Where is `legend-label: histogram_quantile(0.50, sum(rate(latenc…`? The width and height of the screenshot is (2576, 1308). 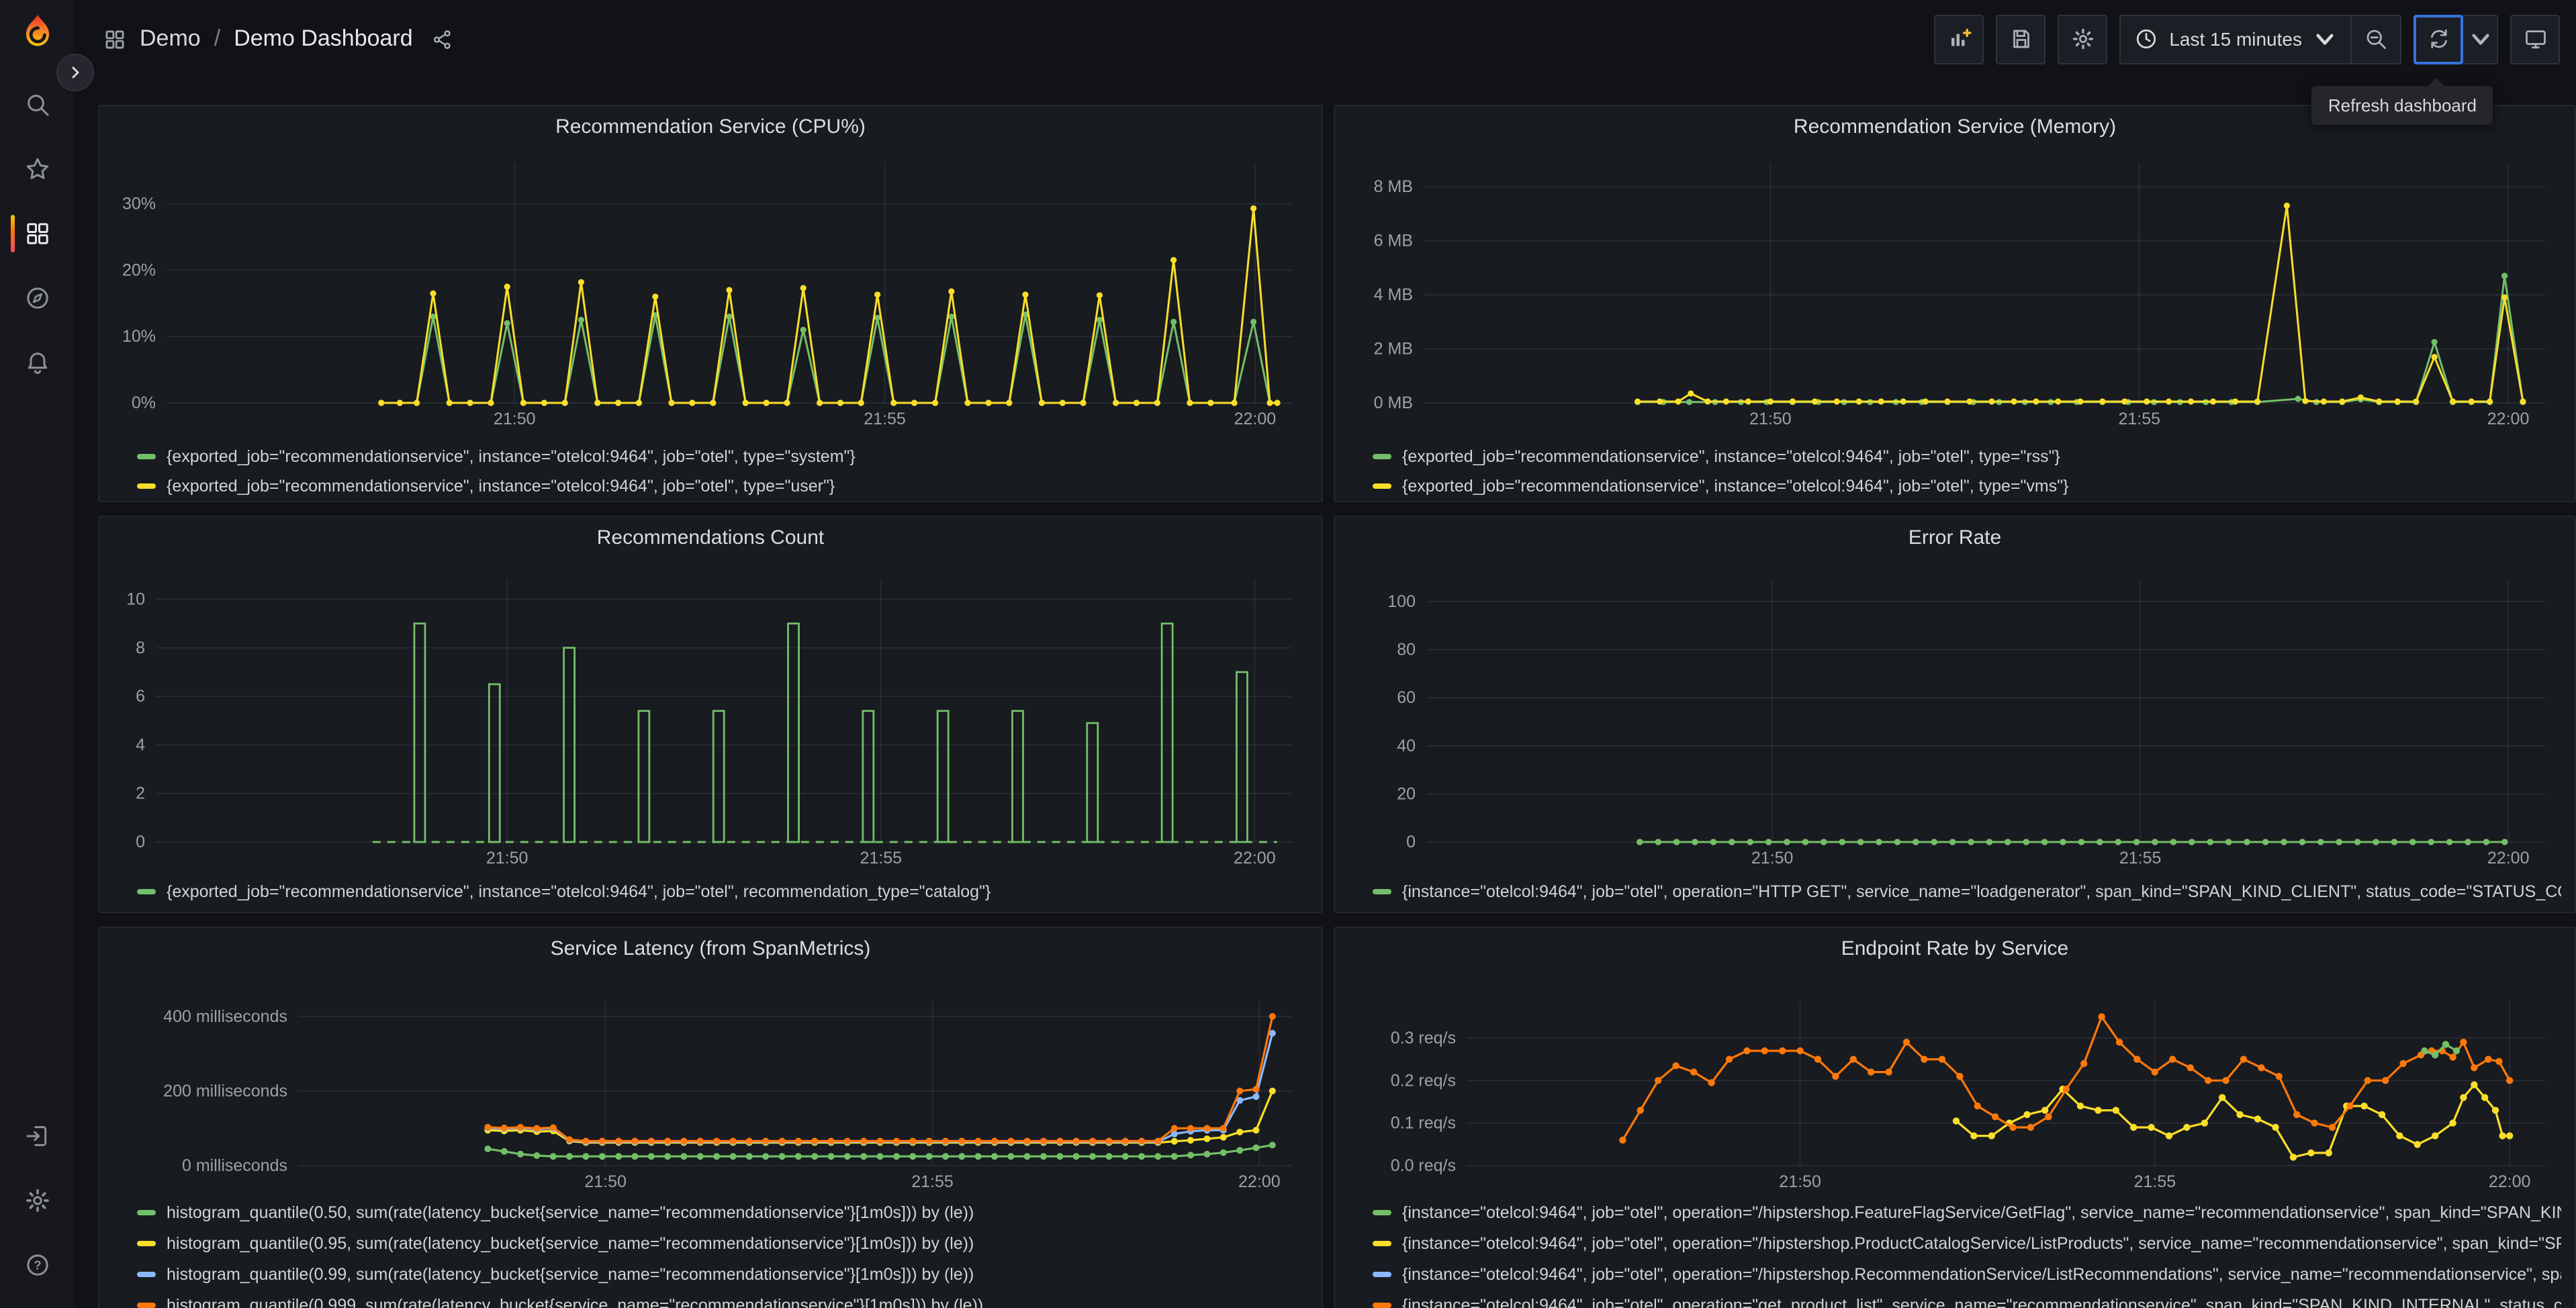
legend-label: histogram_quantile(0.50, sum(rate(latenc… is located at coordinates (570, 1212).